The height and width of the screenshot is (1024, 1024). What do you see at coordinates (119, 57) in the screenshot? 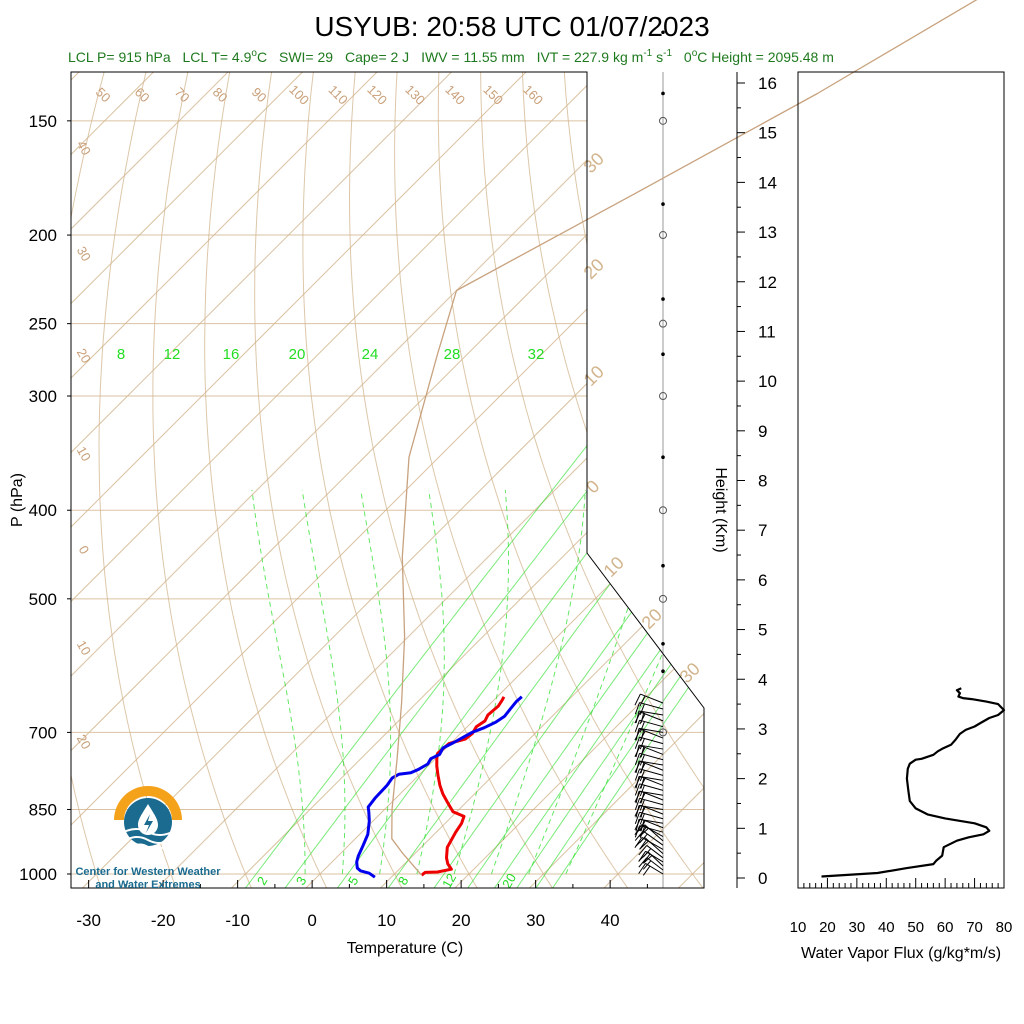
I see `stat-lcl-p: LCL P= 915 hPa` at bounding box center [119, 57].